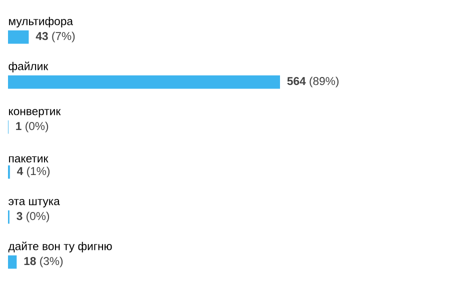  I want to click on y-tick-label: мультифора, so click(41, 22).